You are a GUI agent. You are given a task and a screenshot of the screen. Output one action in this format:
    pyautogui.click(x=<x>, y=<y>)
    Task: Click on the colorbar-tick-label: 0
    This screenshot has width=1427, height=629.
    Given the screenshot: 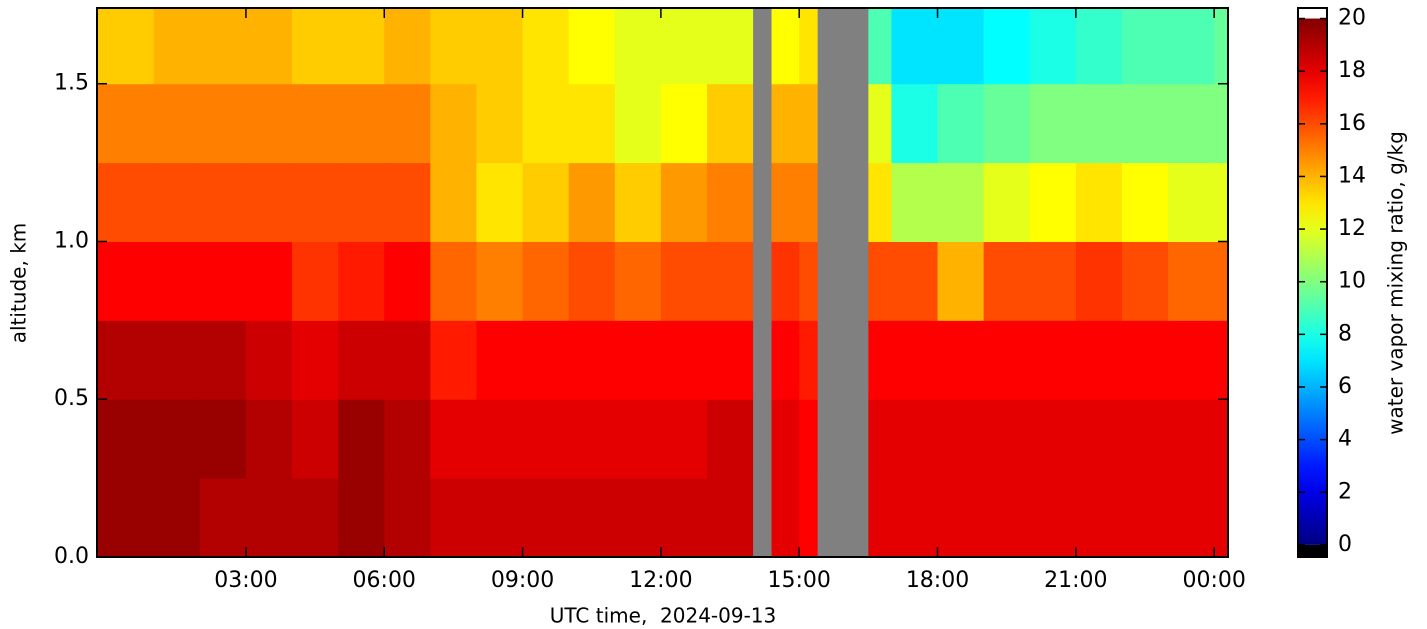 What is the action you would take?
    pyautogui.click(x=1345, y=544)
    